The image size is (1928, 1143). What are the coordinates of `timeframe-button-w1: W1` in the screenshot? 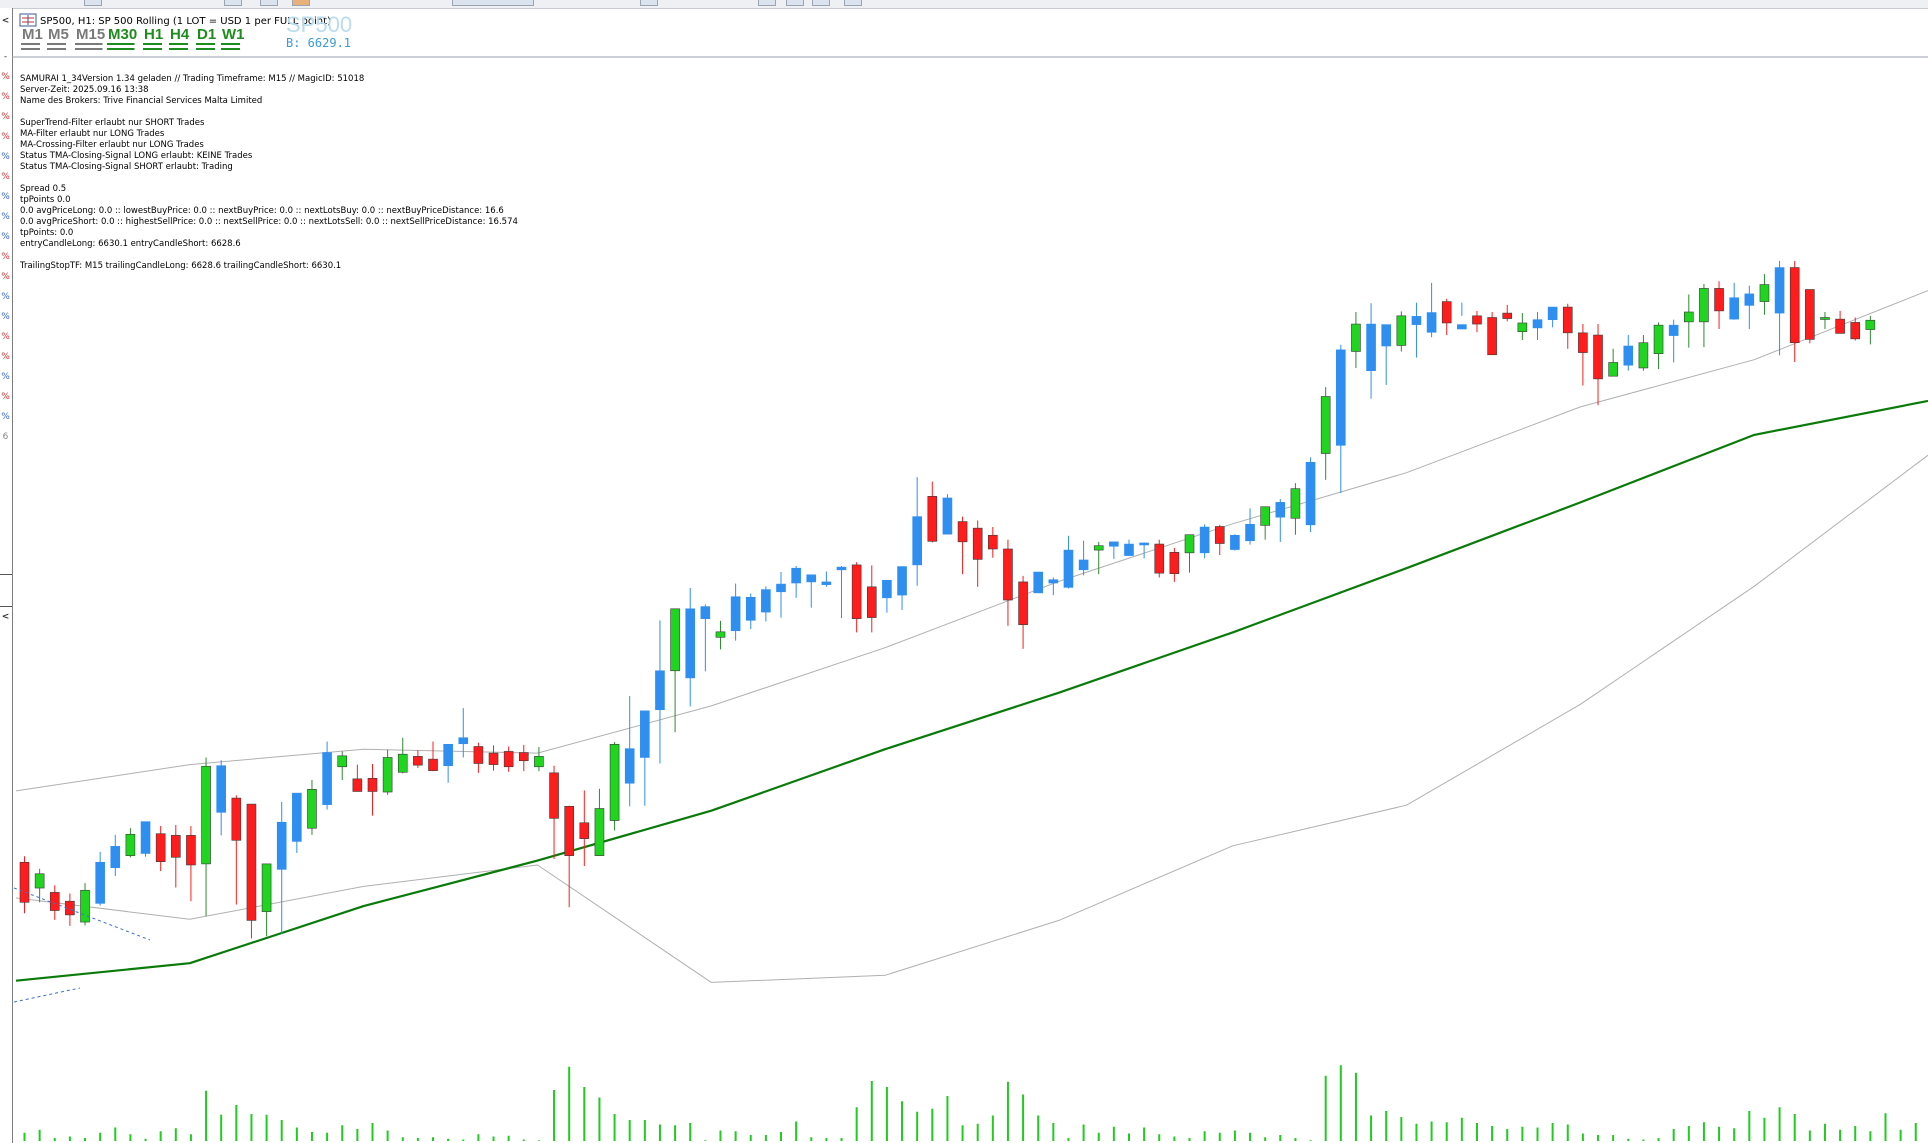 It's located at (233, 38).